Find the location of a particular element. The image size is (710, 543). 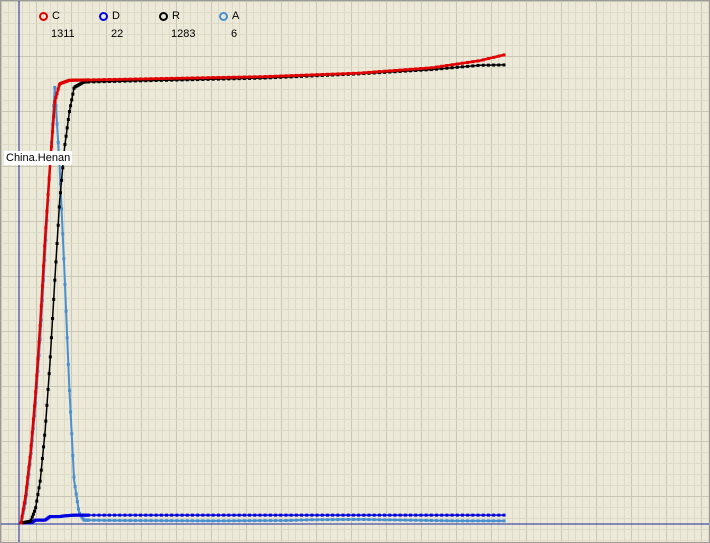

legend-value-a: 6 is located at coordinates (234, 34).